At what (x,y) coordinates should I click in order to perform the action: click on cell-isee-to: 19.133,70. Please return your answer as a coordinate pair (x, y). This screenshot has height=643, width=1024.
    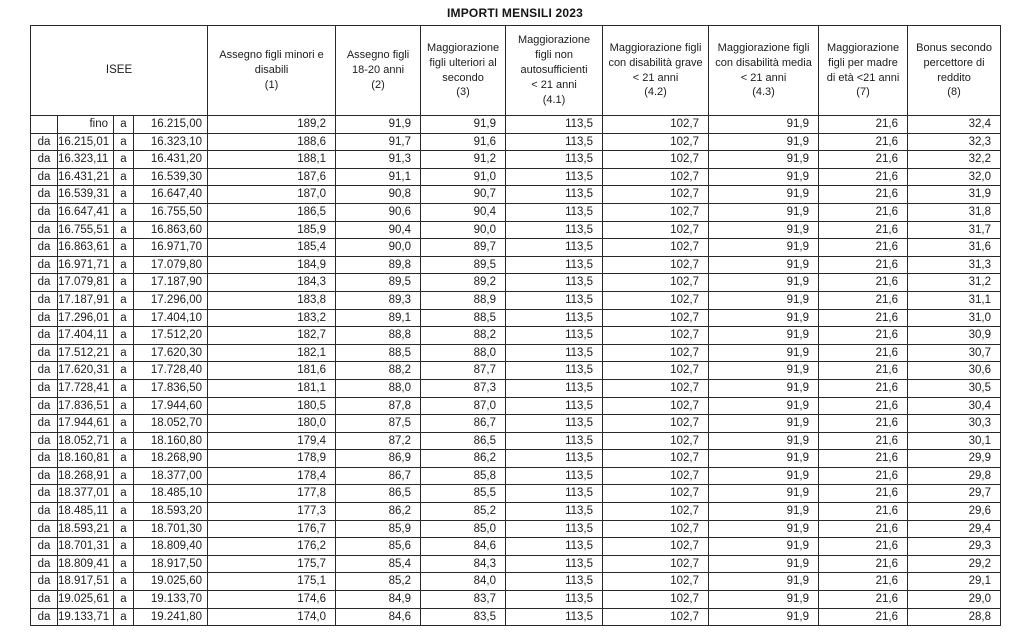
    Looking at the image, I should click on (170, 599).